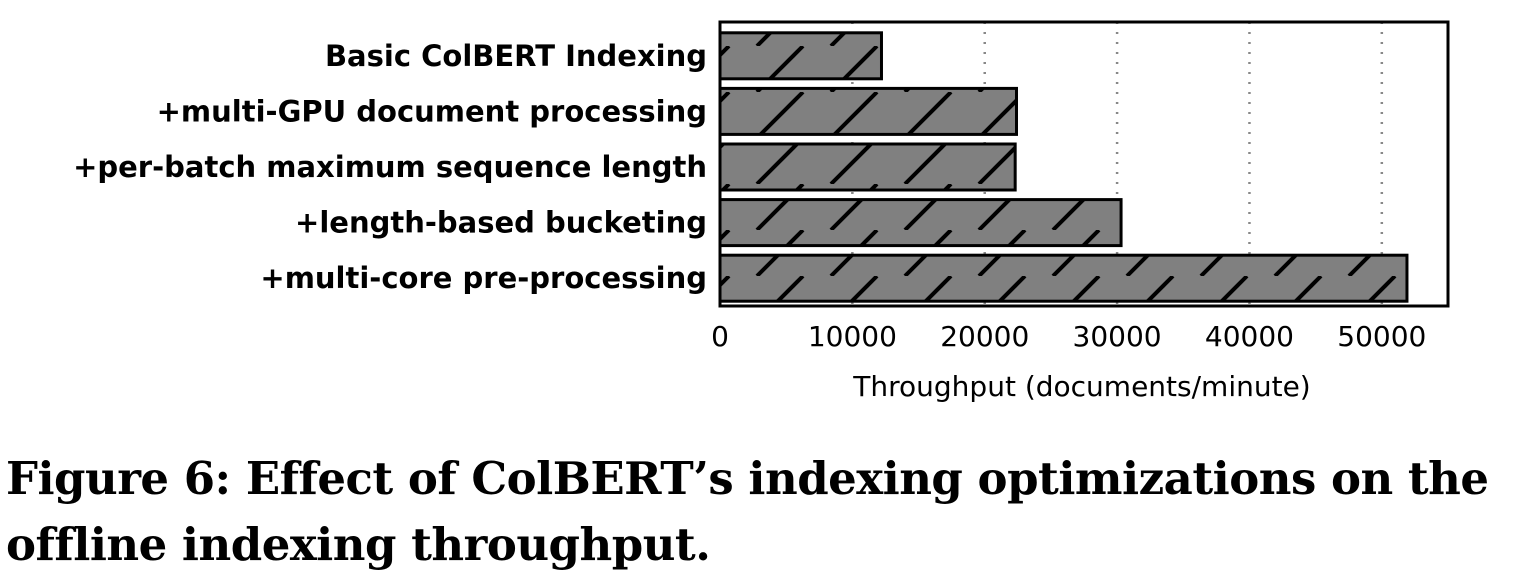 The height and width of the screenshot is (584, 1522). Describe the element at coordinates (516, 56) in the screenshot. I see `category-label: Basic ColBERT Indexing` at that location.